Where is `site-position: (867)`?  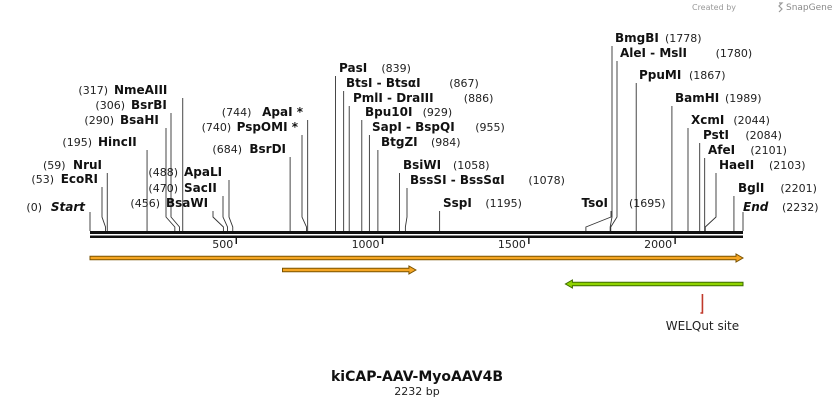 site-position: (867) is located at coordinates (464, 83).